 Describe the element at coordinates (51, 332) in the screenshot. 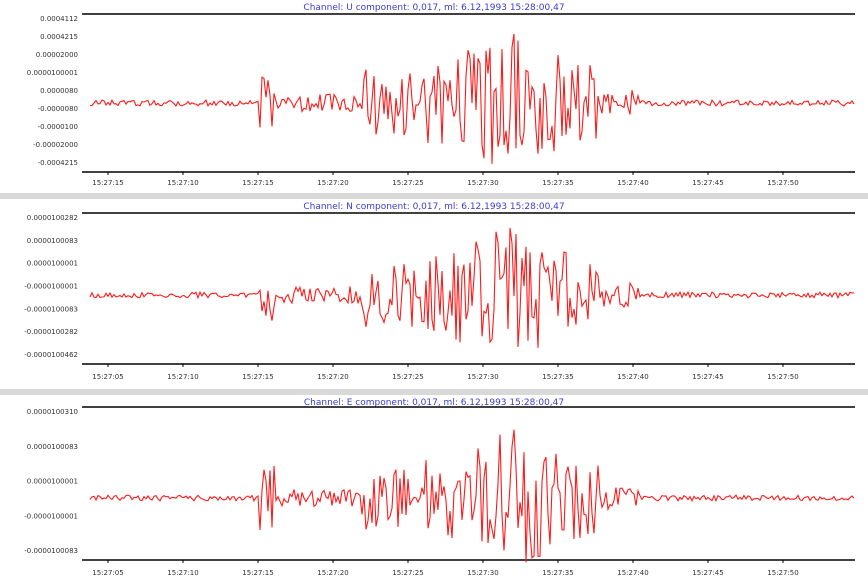

I see `y-tick-label: -0.0000100282` at that location.